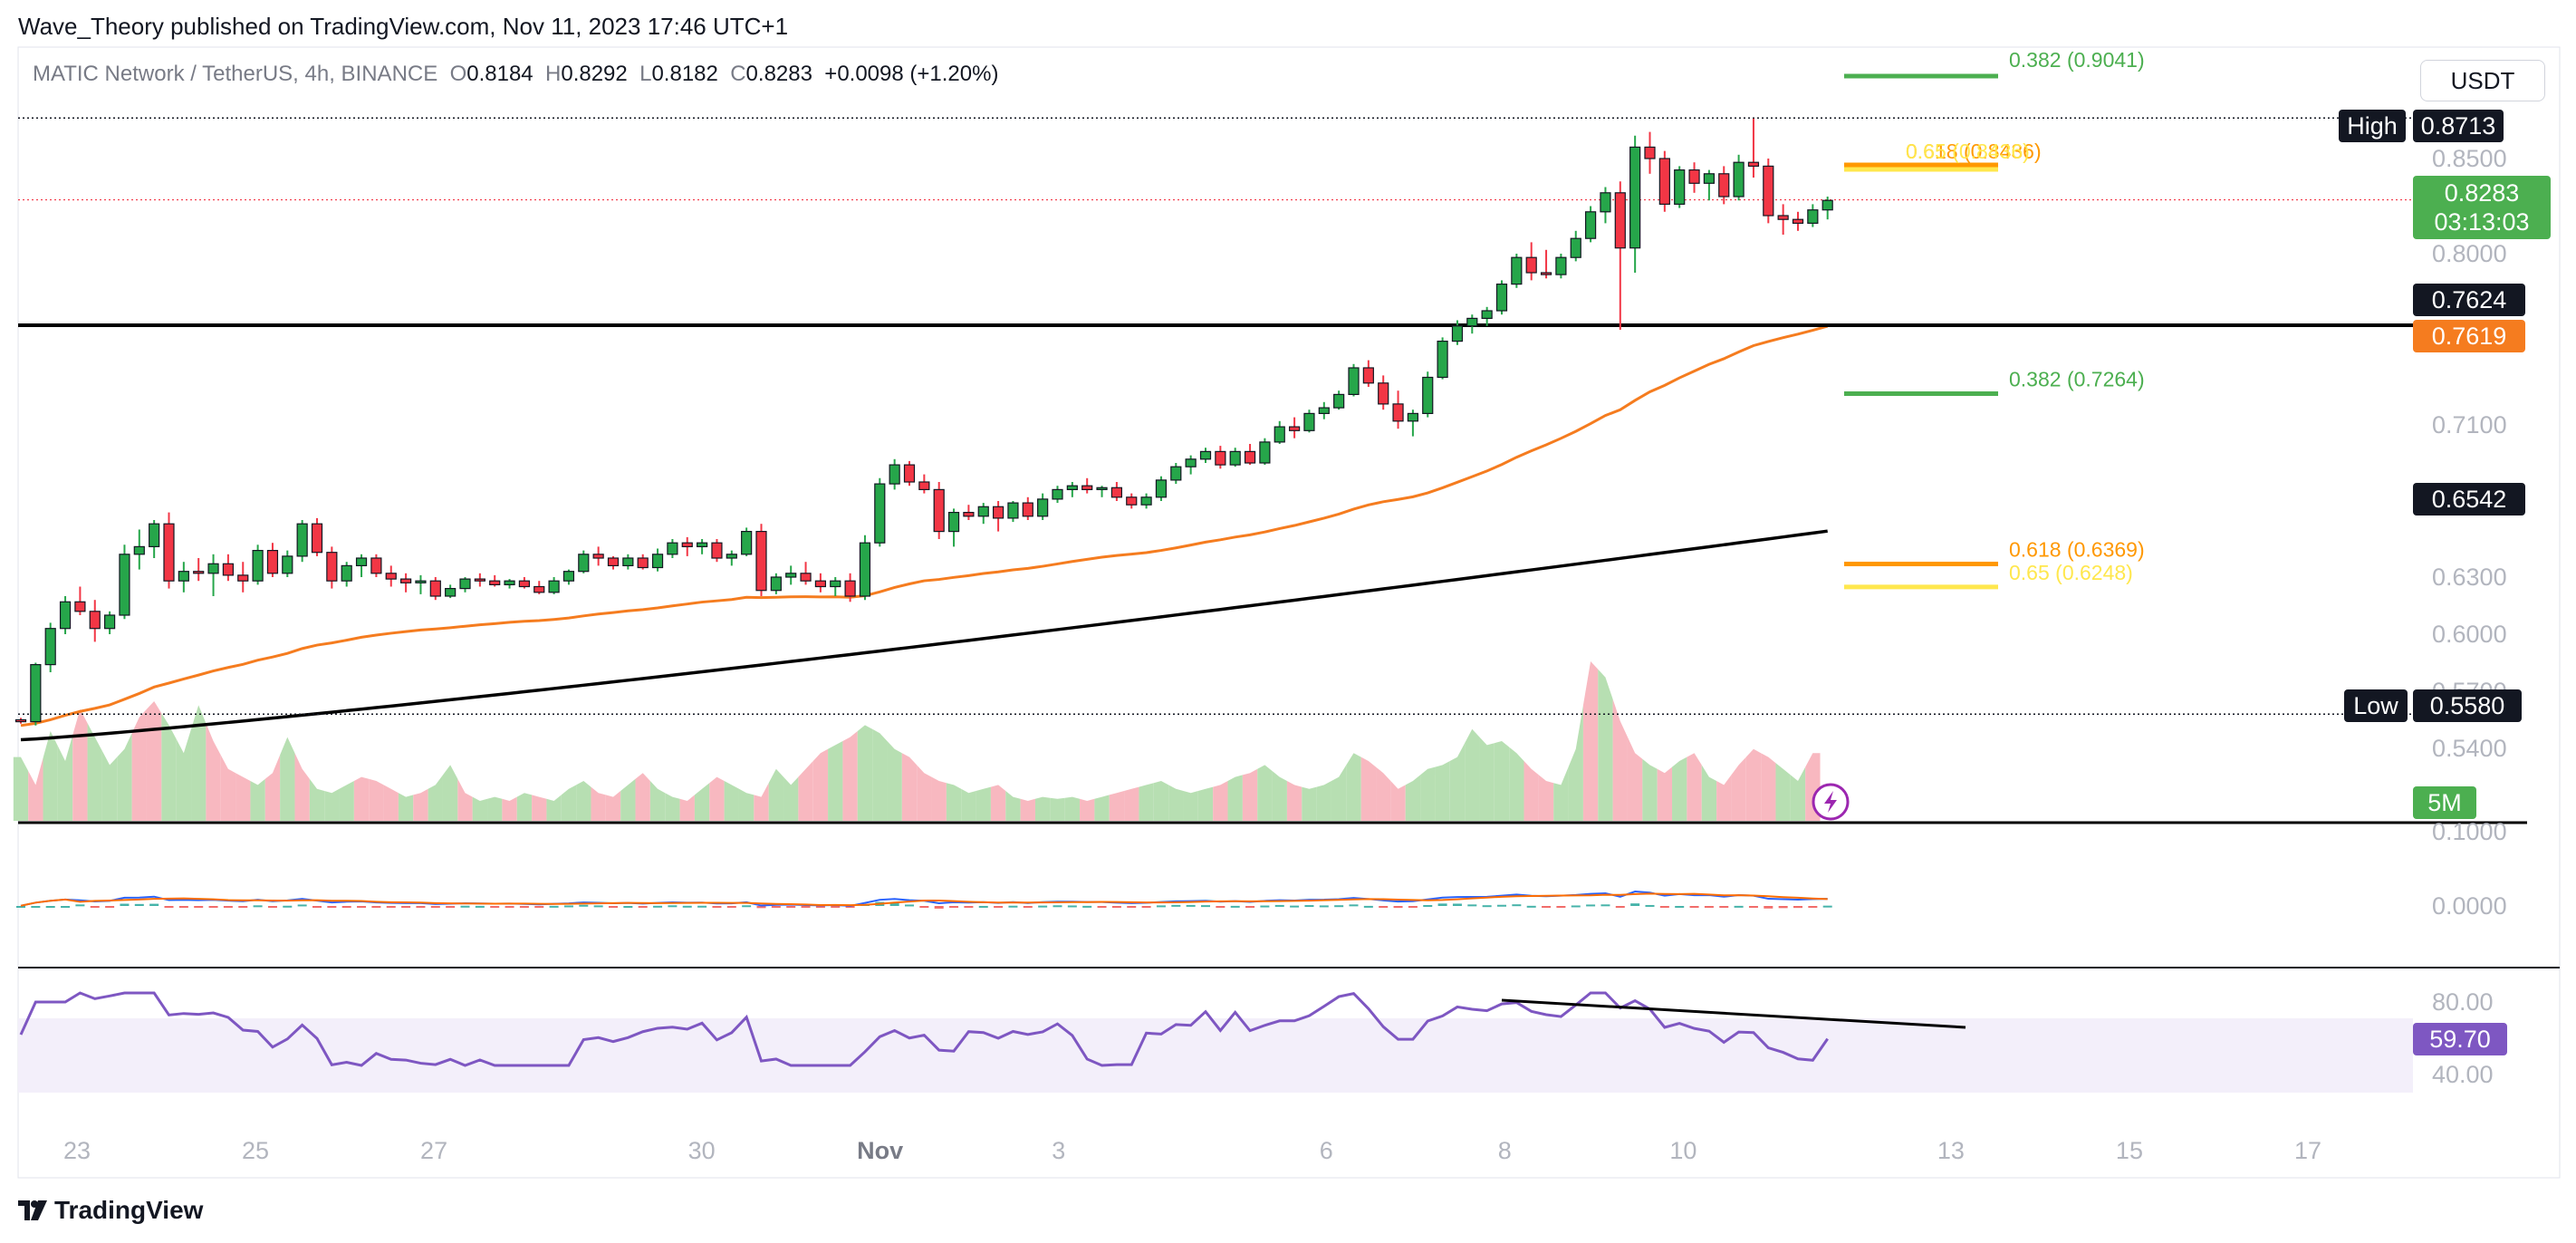  Describe the element at coordinates (1831, 802) in the screenshot. I see `lightning-icon` at that location.